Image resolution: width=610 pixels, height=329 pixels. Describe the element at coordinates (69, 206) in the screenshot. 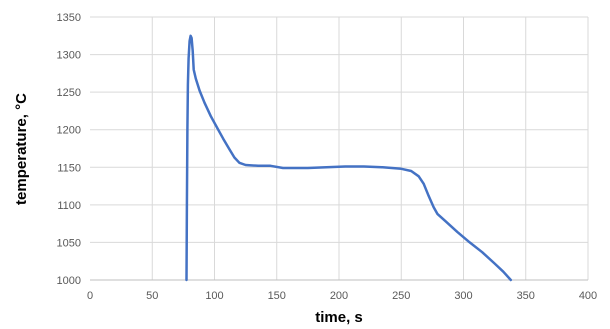

I see `y-tick-label: 1100` at that location.